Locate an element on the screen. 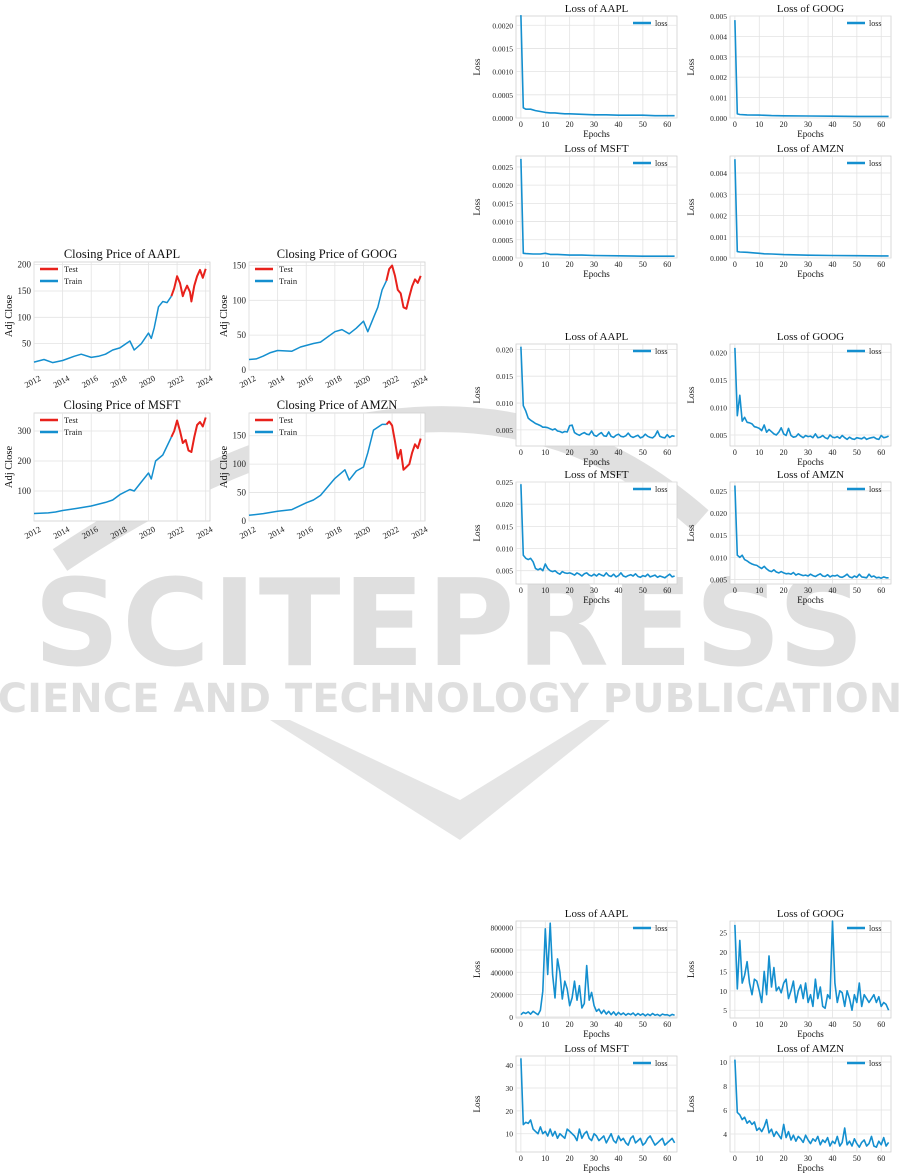  watermark-sub-text: SCIENCE AND TECHNOLOGY PUBLICATIONS is located at coordinates (450, 699).